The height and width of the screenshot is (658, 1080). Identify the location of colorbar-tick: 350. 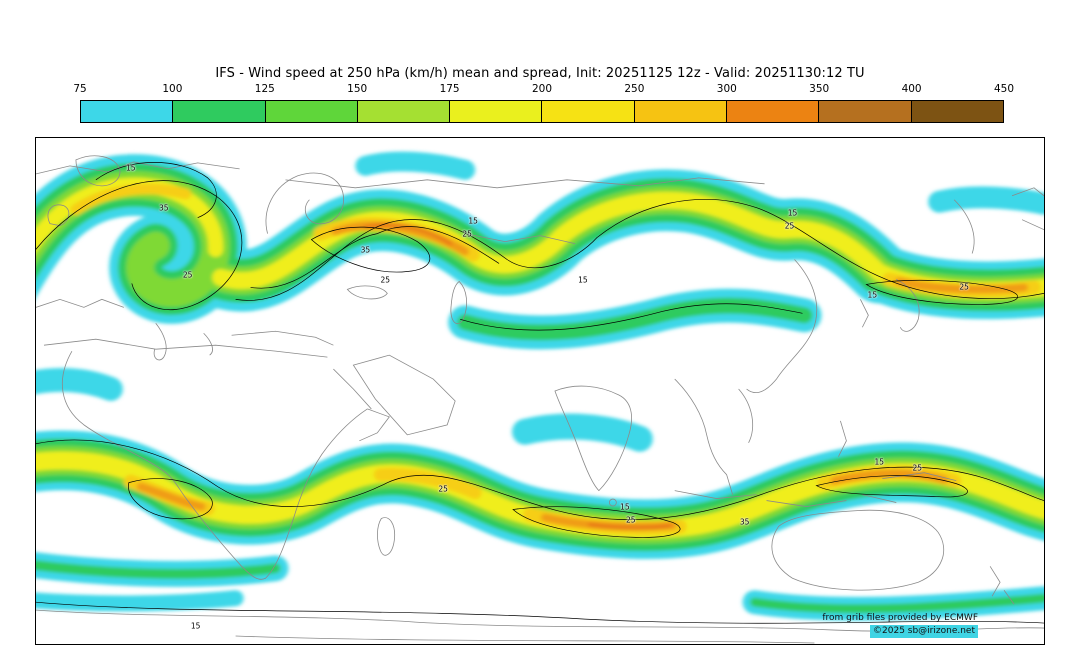
(819, 89).